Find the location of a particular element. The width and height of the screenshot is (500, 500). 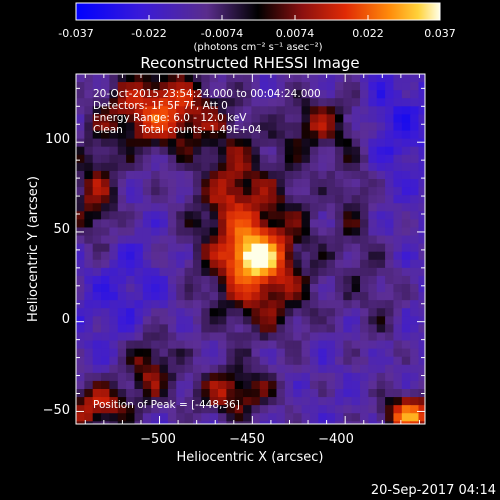

colorbar is located at coordinates (258, 11).